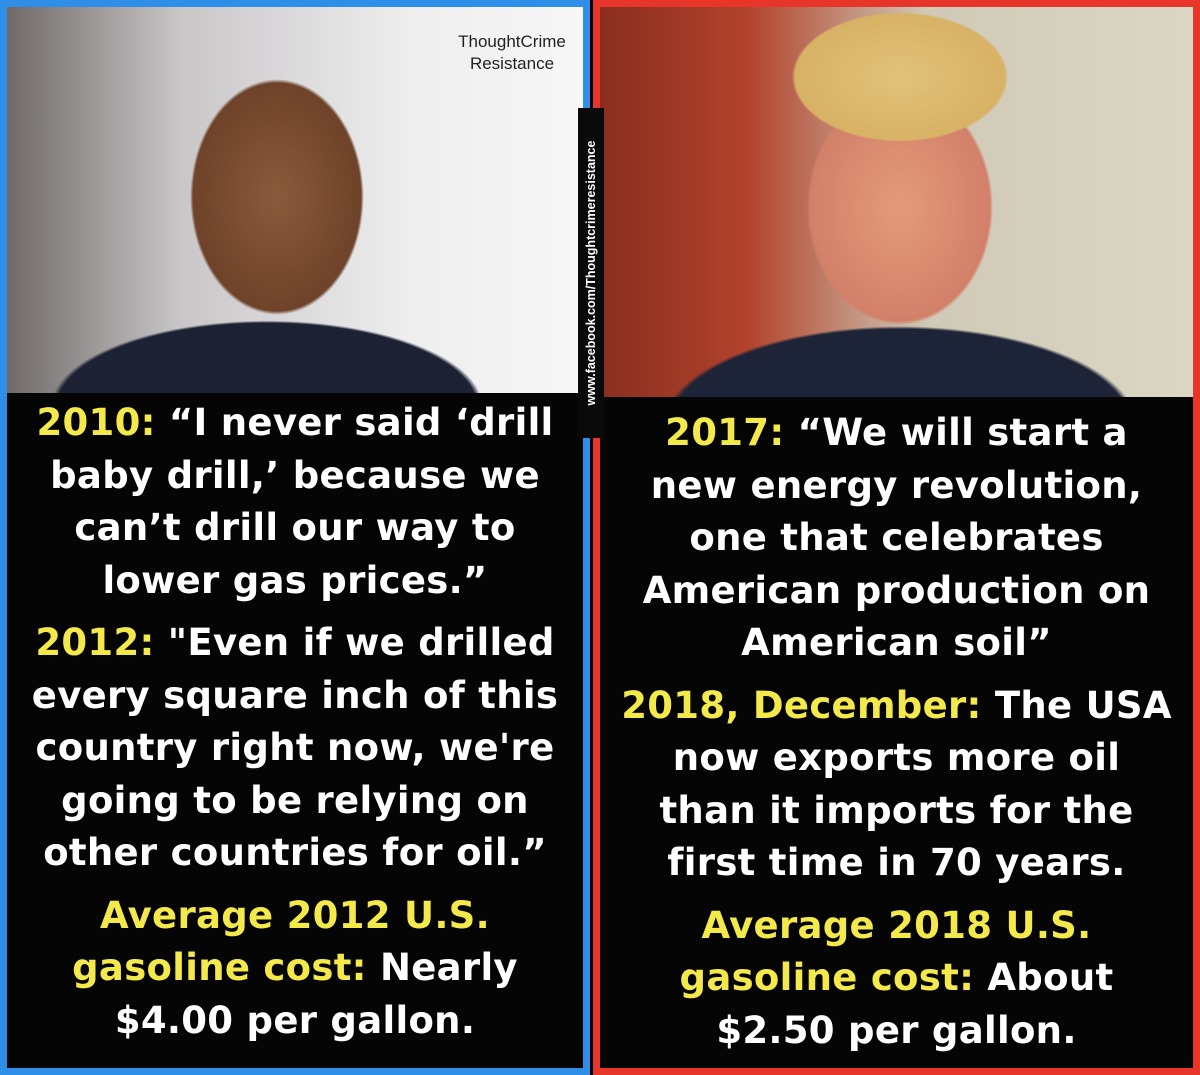 The image size is (1200, 1075). I want to click on watermark-line: ThoughtCrime, so click(512, 41).